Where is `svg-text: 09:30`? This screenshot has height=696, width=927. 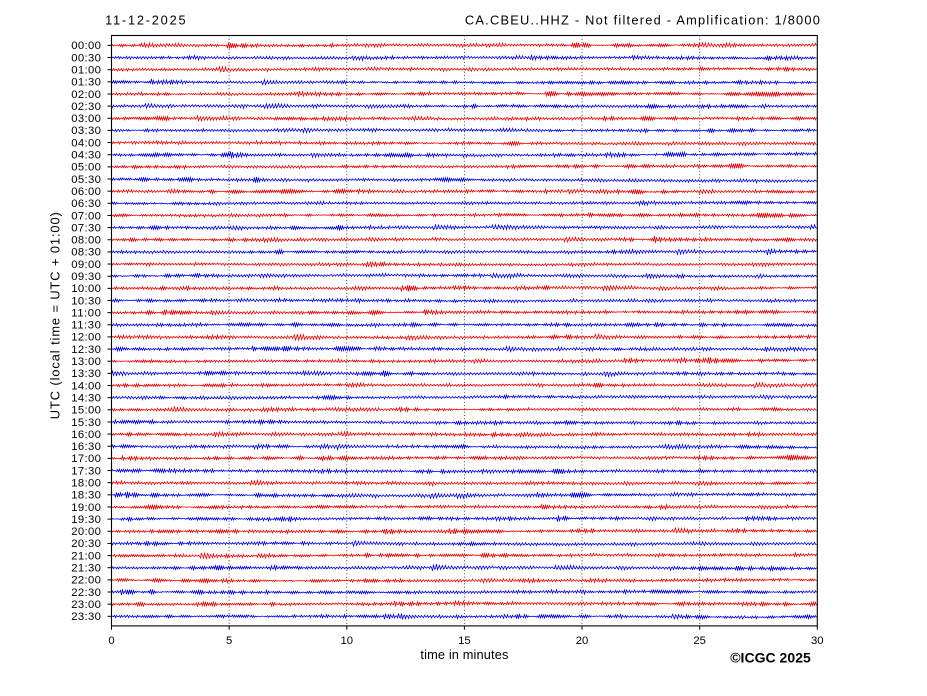
svg-text: 09:30 is located at coordinates (86, 277).